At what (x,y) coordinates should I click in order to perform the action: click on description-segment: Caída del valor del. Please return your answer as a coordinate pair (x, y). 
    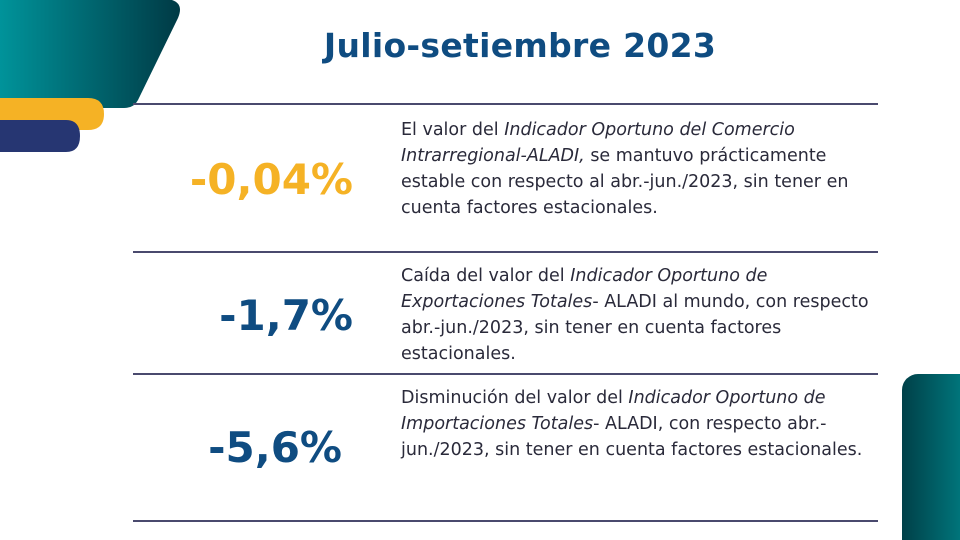
    Looking at the image, I should click on (486, 276).